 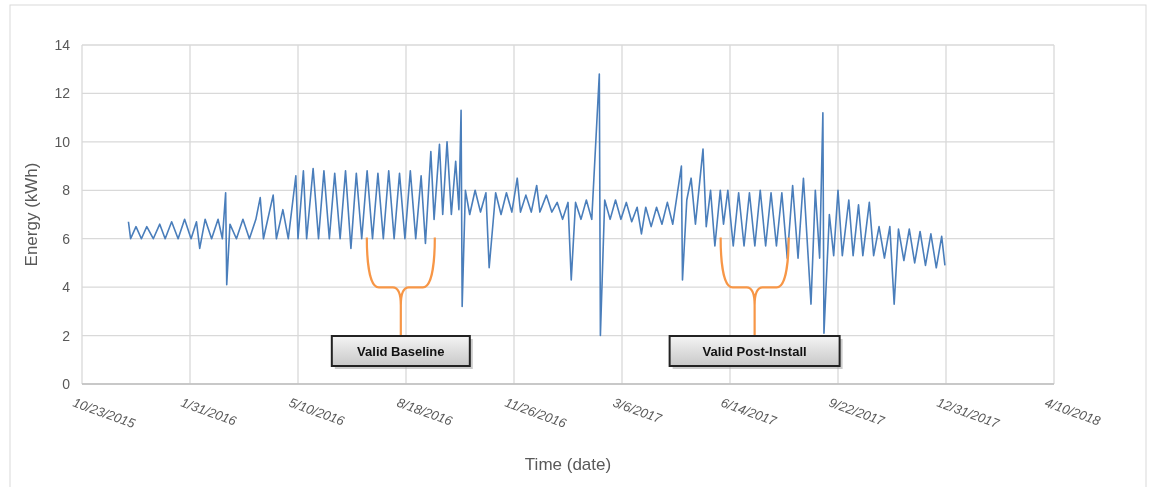 What do you see at coordinates (568, 464) in the screenshot?
I see `x-axis-title: Time (date)` at bounding box center [568, 464].